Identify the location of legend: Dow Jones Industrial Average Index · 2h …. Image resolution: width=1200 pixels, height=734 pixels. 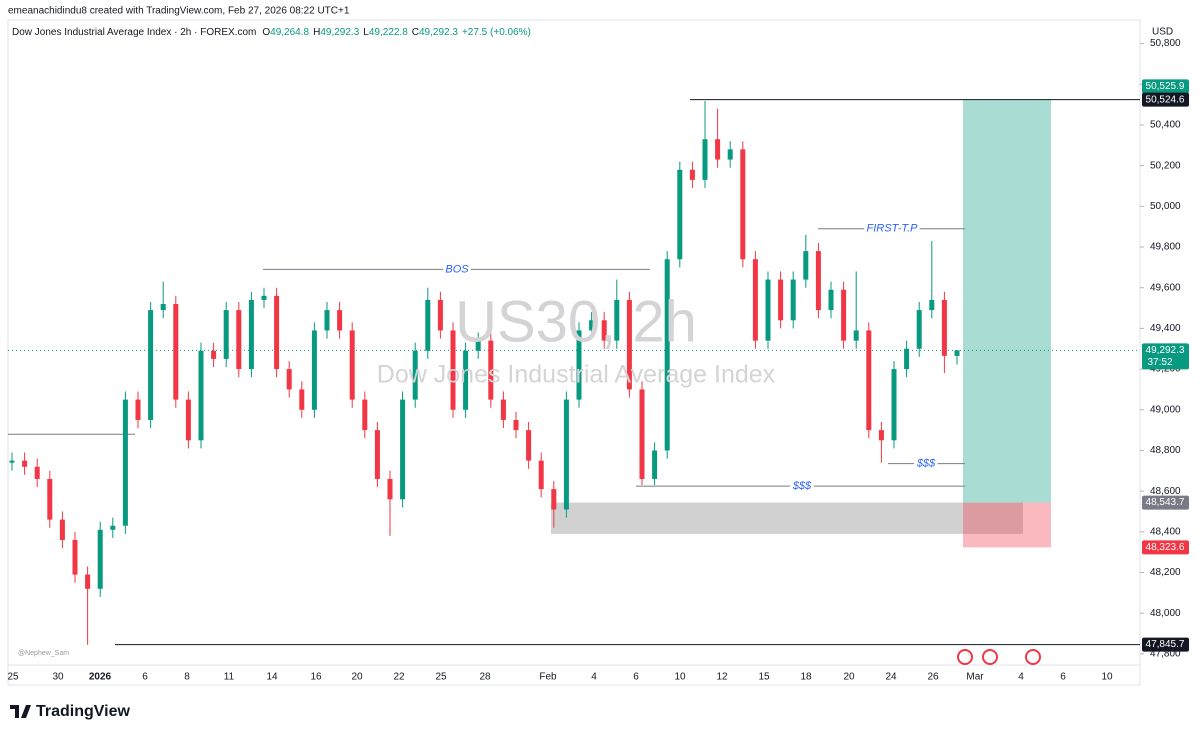
(271, 32).